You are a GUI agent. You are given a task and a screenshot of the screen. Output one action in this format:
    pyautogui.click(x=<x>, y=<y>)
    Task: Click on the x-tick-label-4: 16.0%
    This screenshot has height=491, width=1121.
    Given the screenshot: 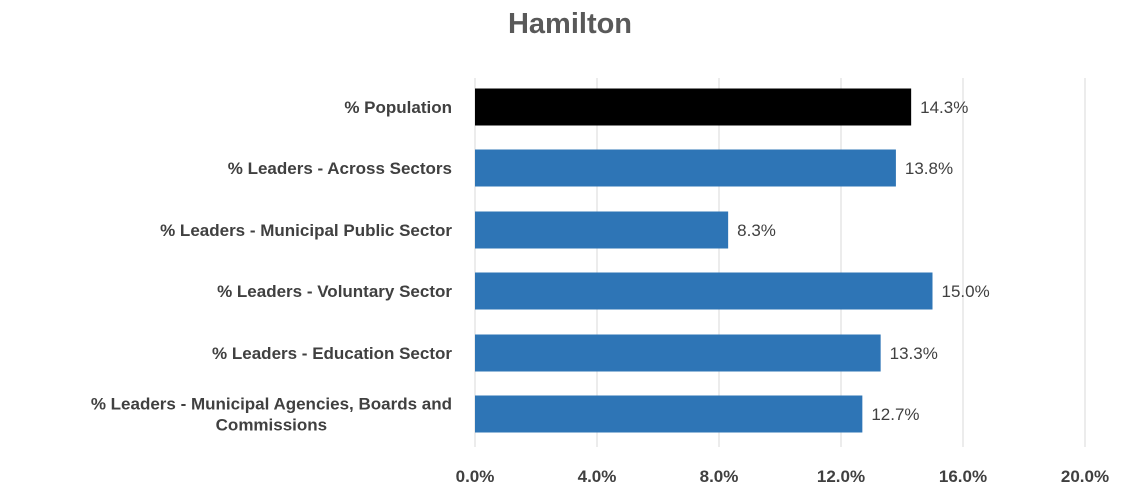 What is the action you would take?
    pyautogui.click(x=963, y=476)
    